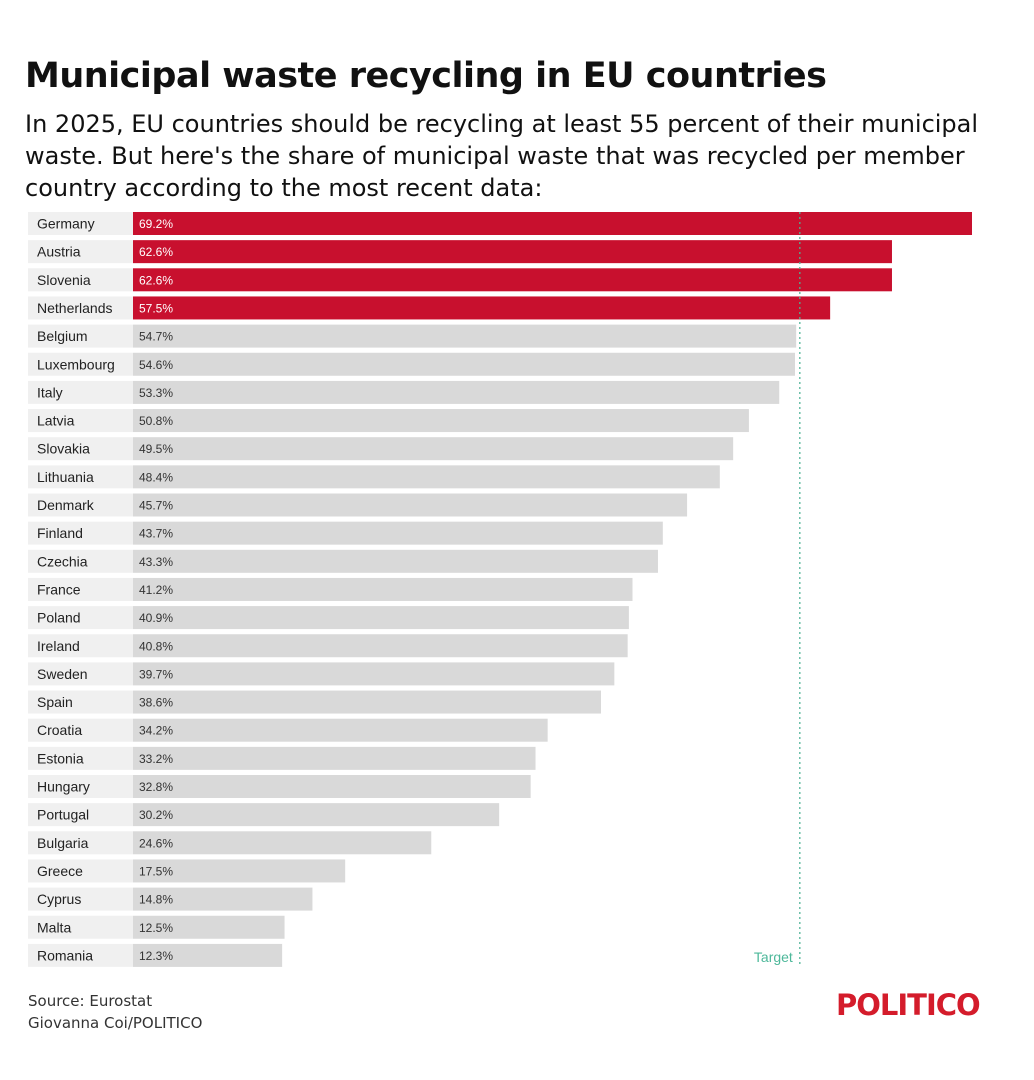 This screenshot has width=1034, height=1080. I want to click on category-label: Ireland, so click(58, 646).